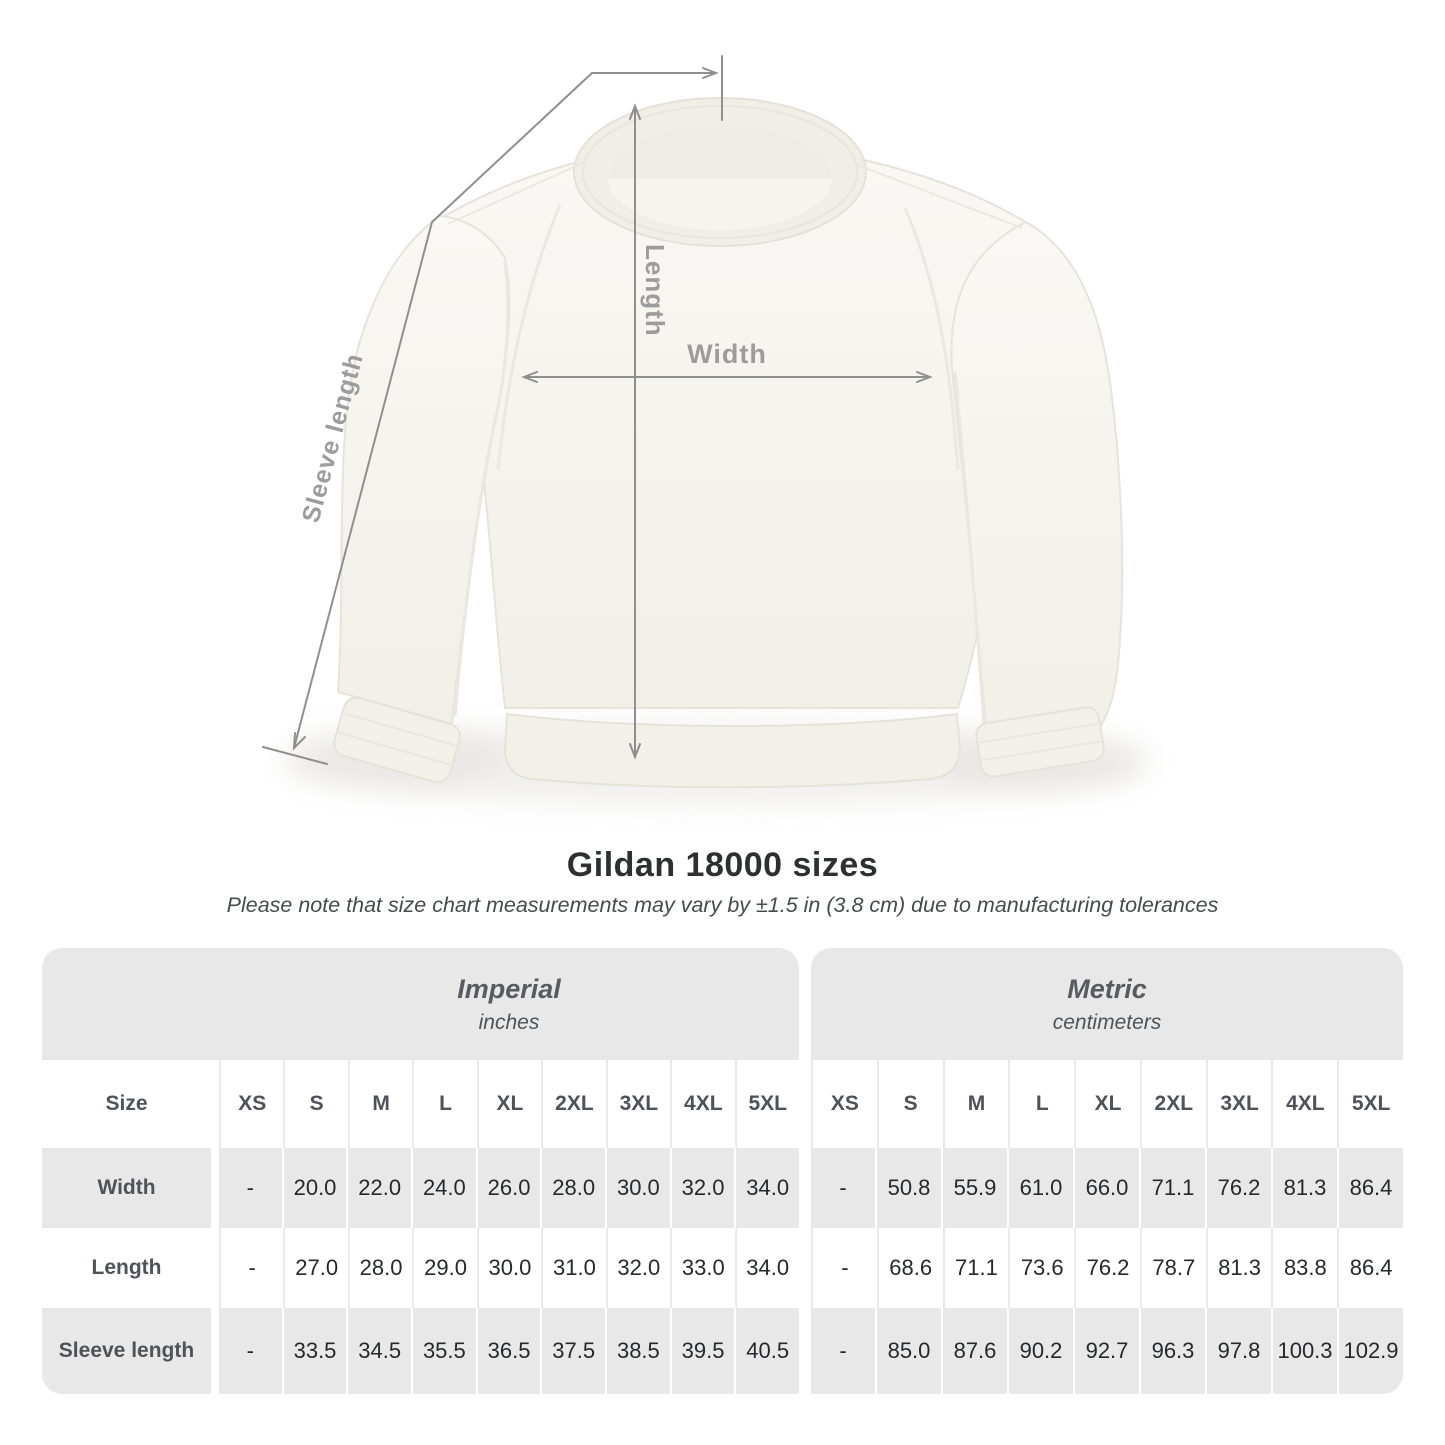  I want to click on sweatshirt-left-cuff, so click(397, 740).